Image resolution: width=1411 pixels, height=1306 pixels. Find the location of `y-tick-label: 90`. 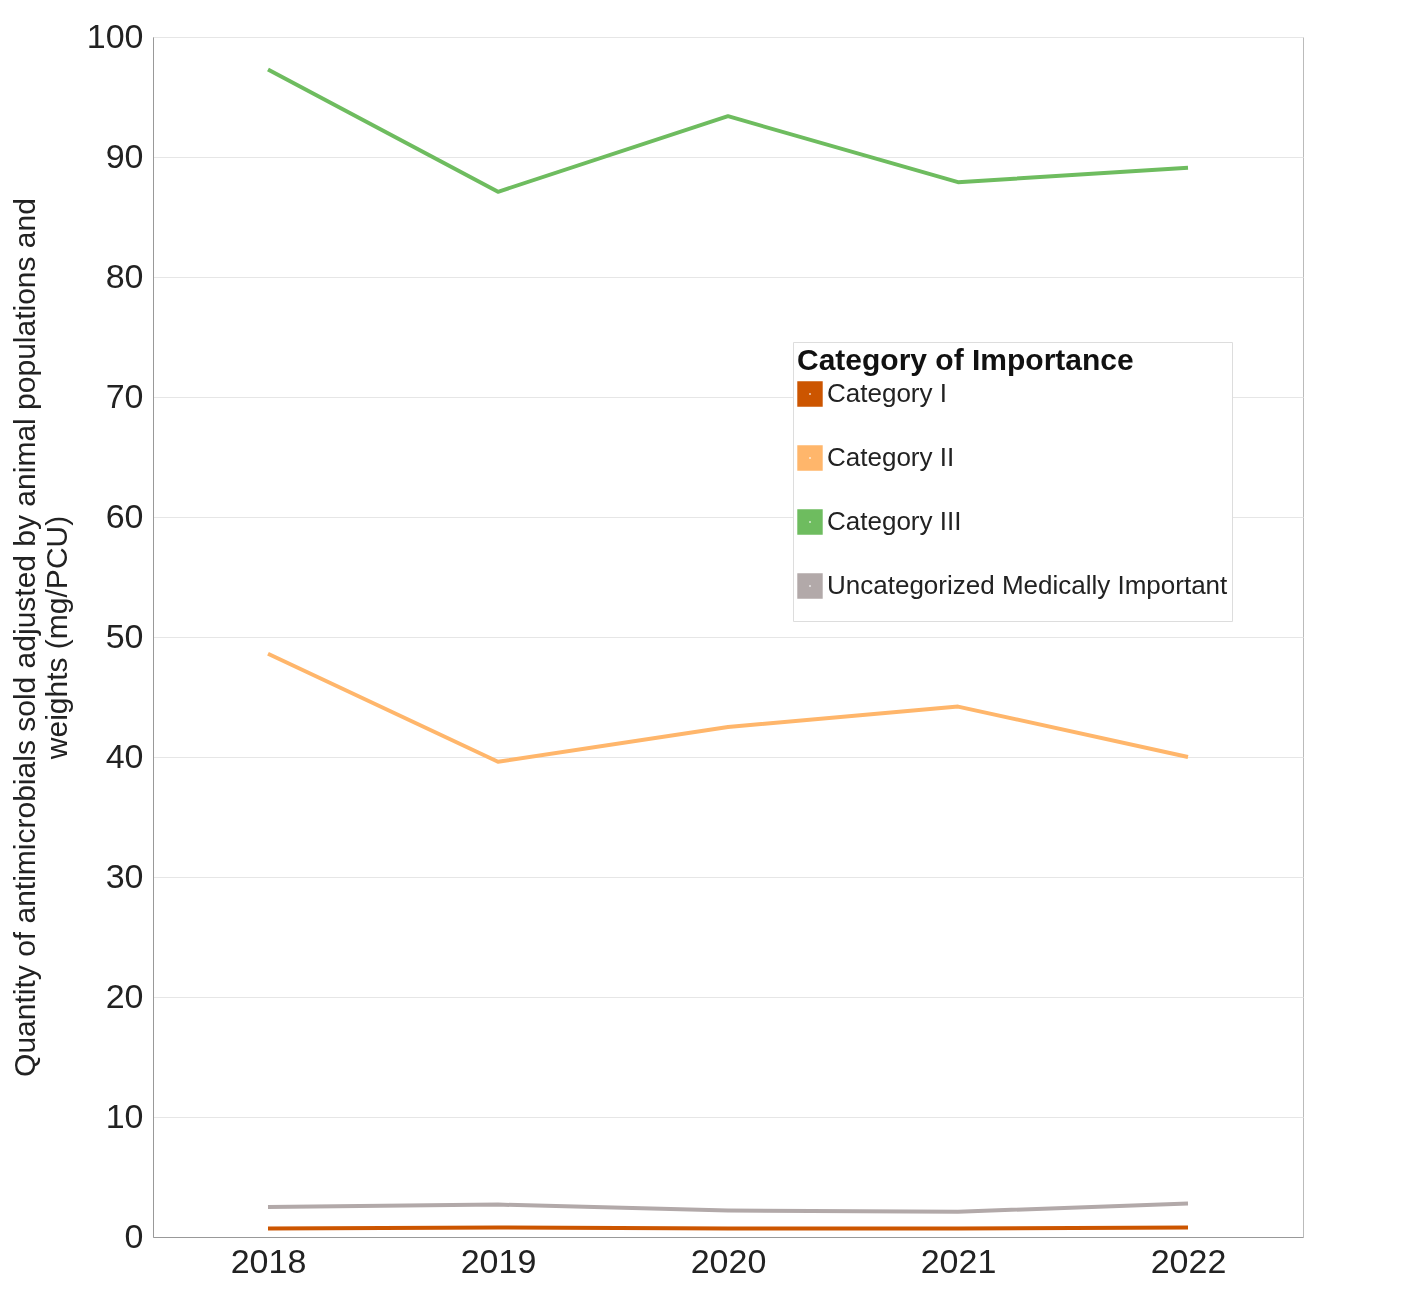

y-tick-label: 90 is located at coordinates (124, 155).